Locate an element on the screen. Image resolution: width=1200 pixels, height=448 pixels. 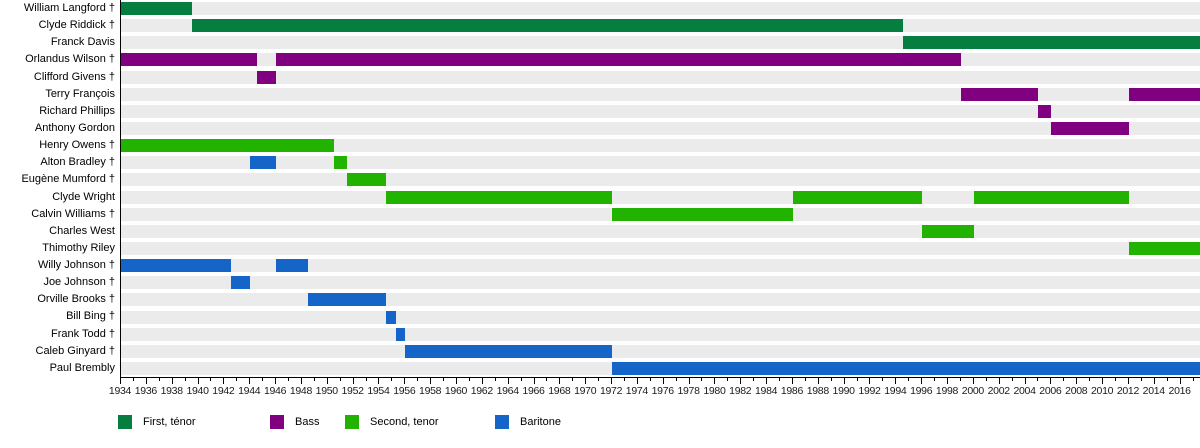
row-label: Terry François is located at coordinates (80, 93).